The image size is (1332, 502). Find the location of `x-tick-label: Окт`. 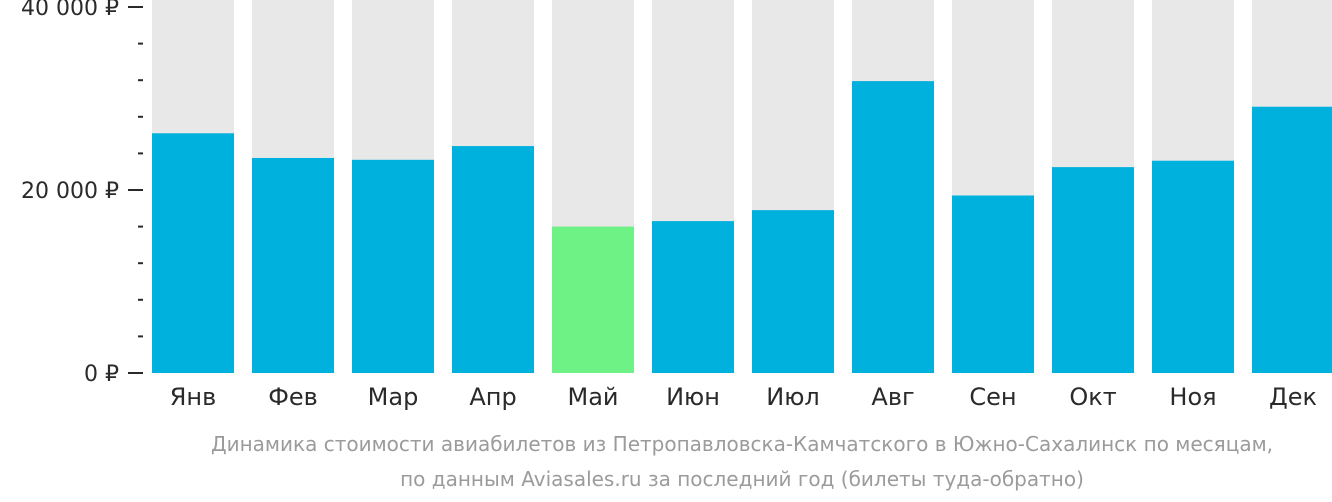

x-tick-label: Окт is located at coordinates (1092, 397).